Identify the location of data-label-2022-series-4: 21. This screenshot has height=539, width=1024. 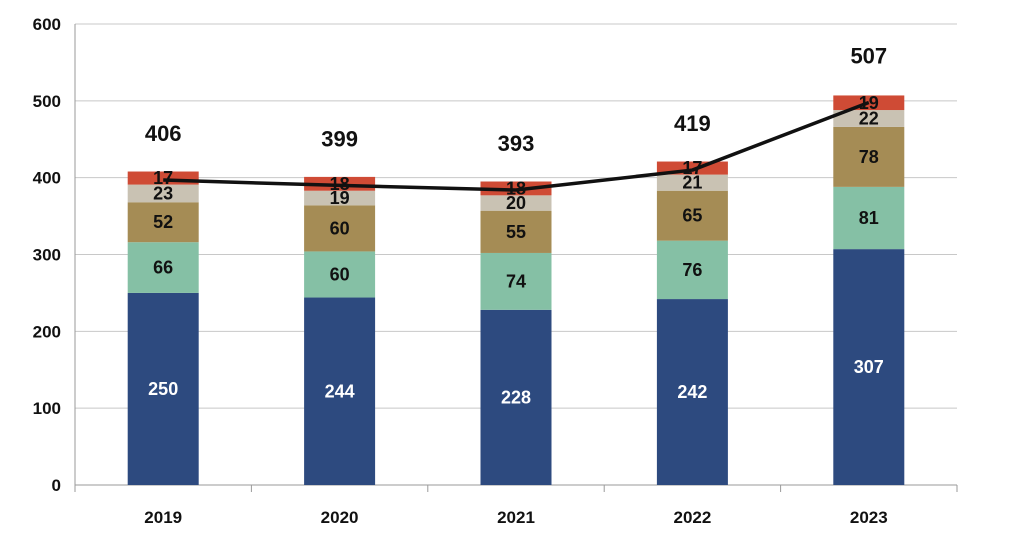
(692, 183).